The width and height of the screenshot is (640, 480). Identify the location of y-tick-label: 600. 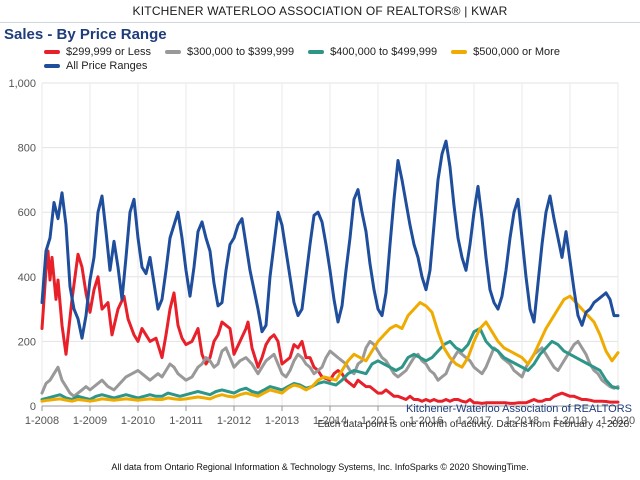
(27, 213).